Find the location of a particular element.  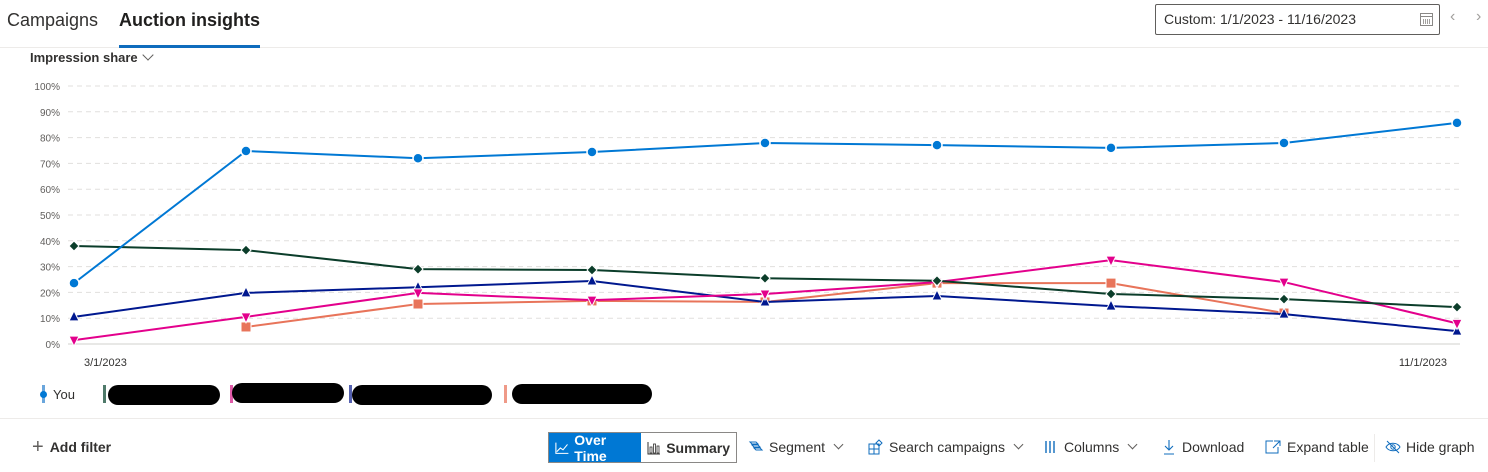

summary-label: Summary is located at coordinates (698, 447).